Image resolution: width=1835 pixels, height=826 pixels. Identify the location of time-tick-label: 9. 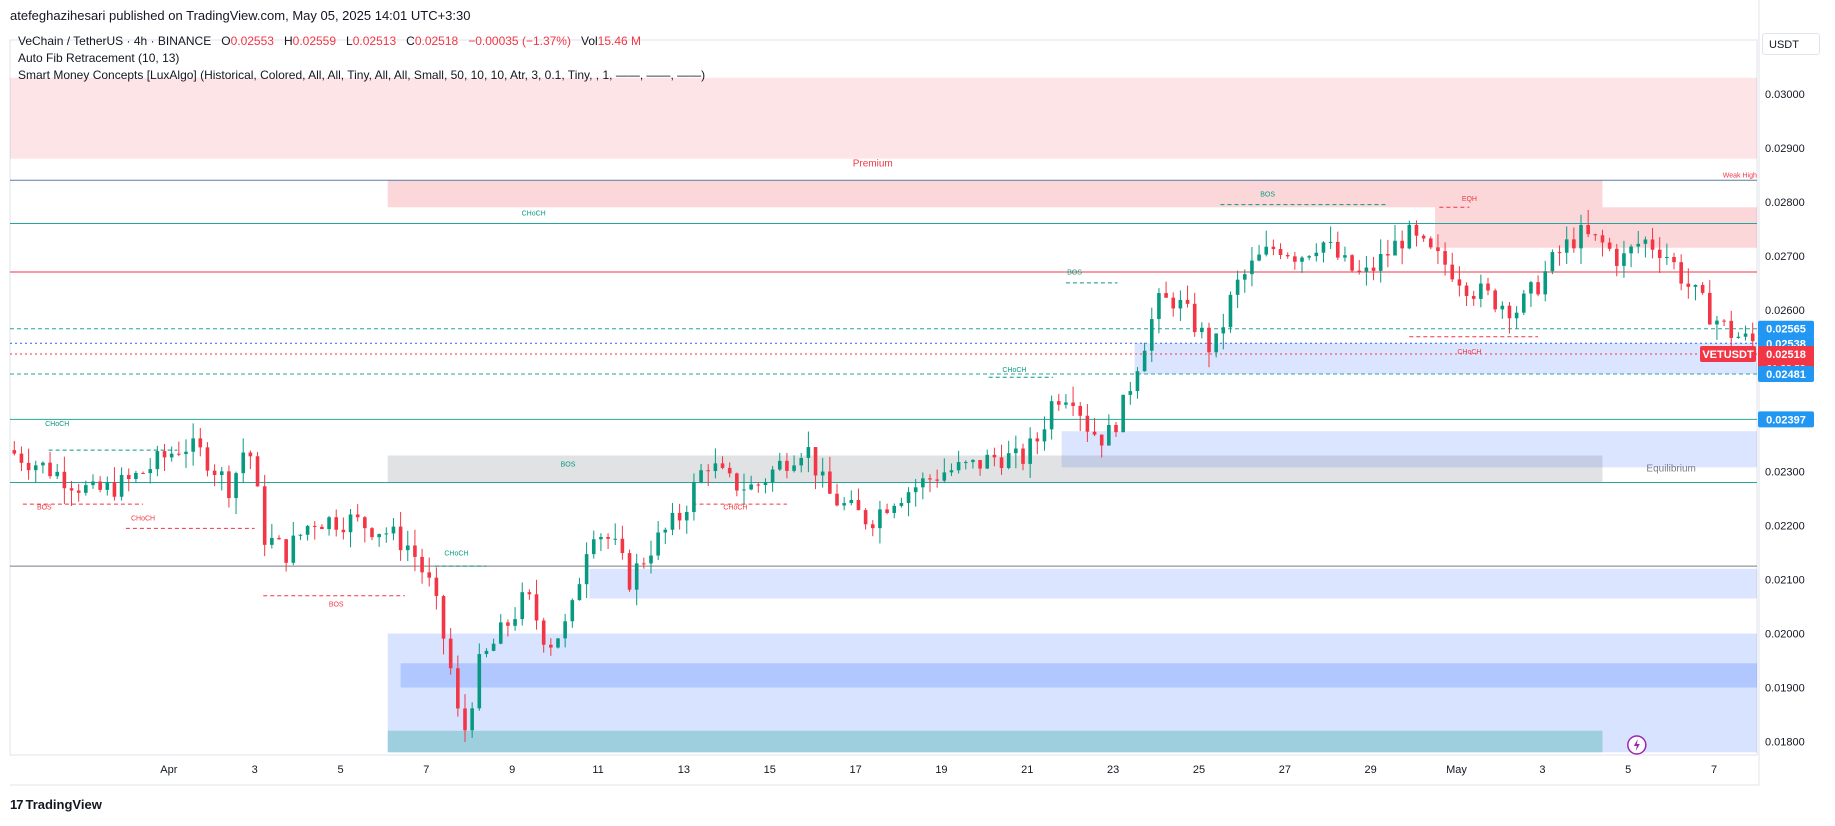
(512, 770).